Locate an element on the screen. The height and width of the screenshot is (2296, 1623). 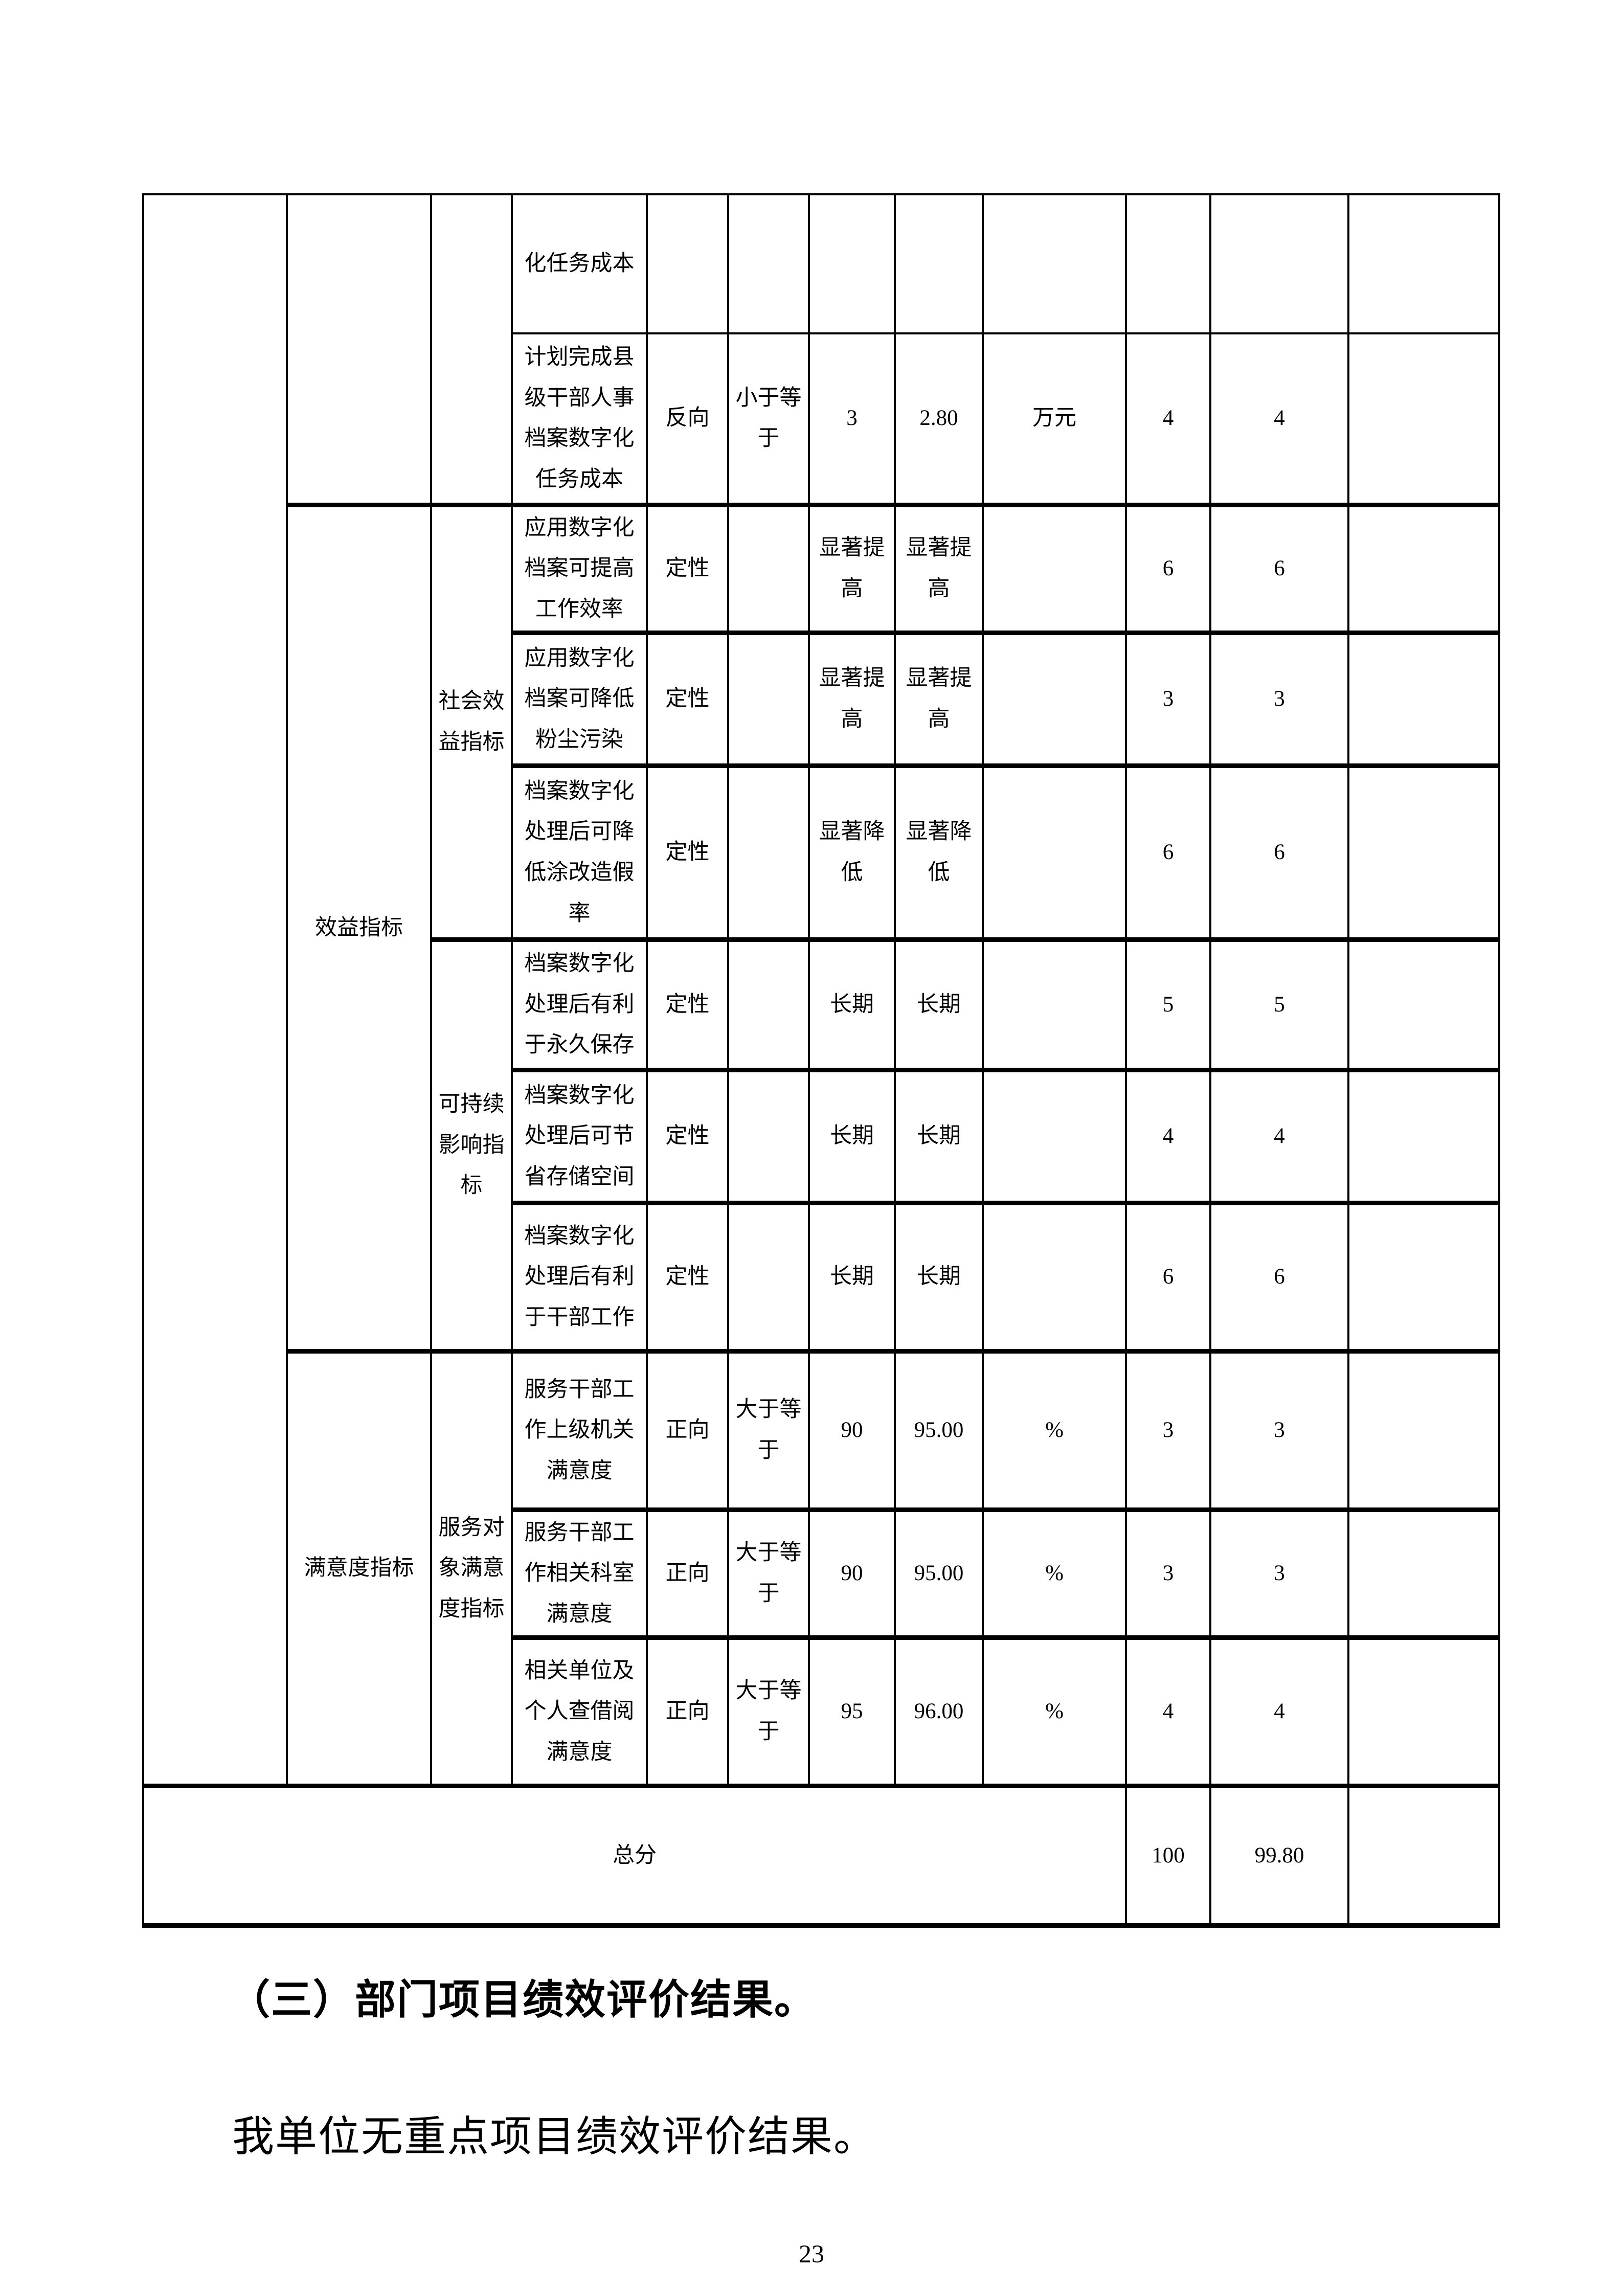
cell-level1-indicator is located at coordinates (215, 990).